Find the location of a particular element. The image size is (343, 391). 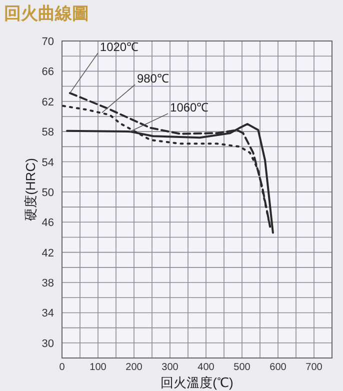

y-tick-label: 70 is located at coordinates (48, 42).